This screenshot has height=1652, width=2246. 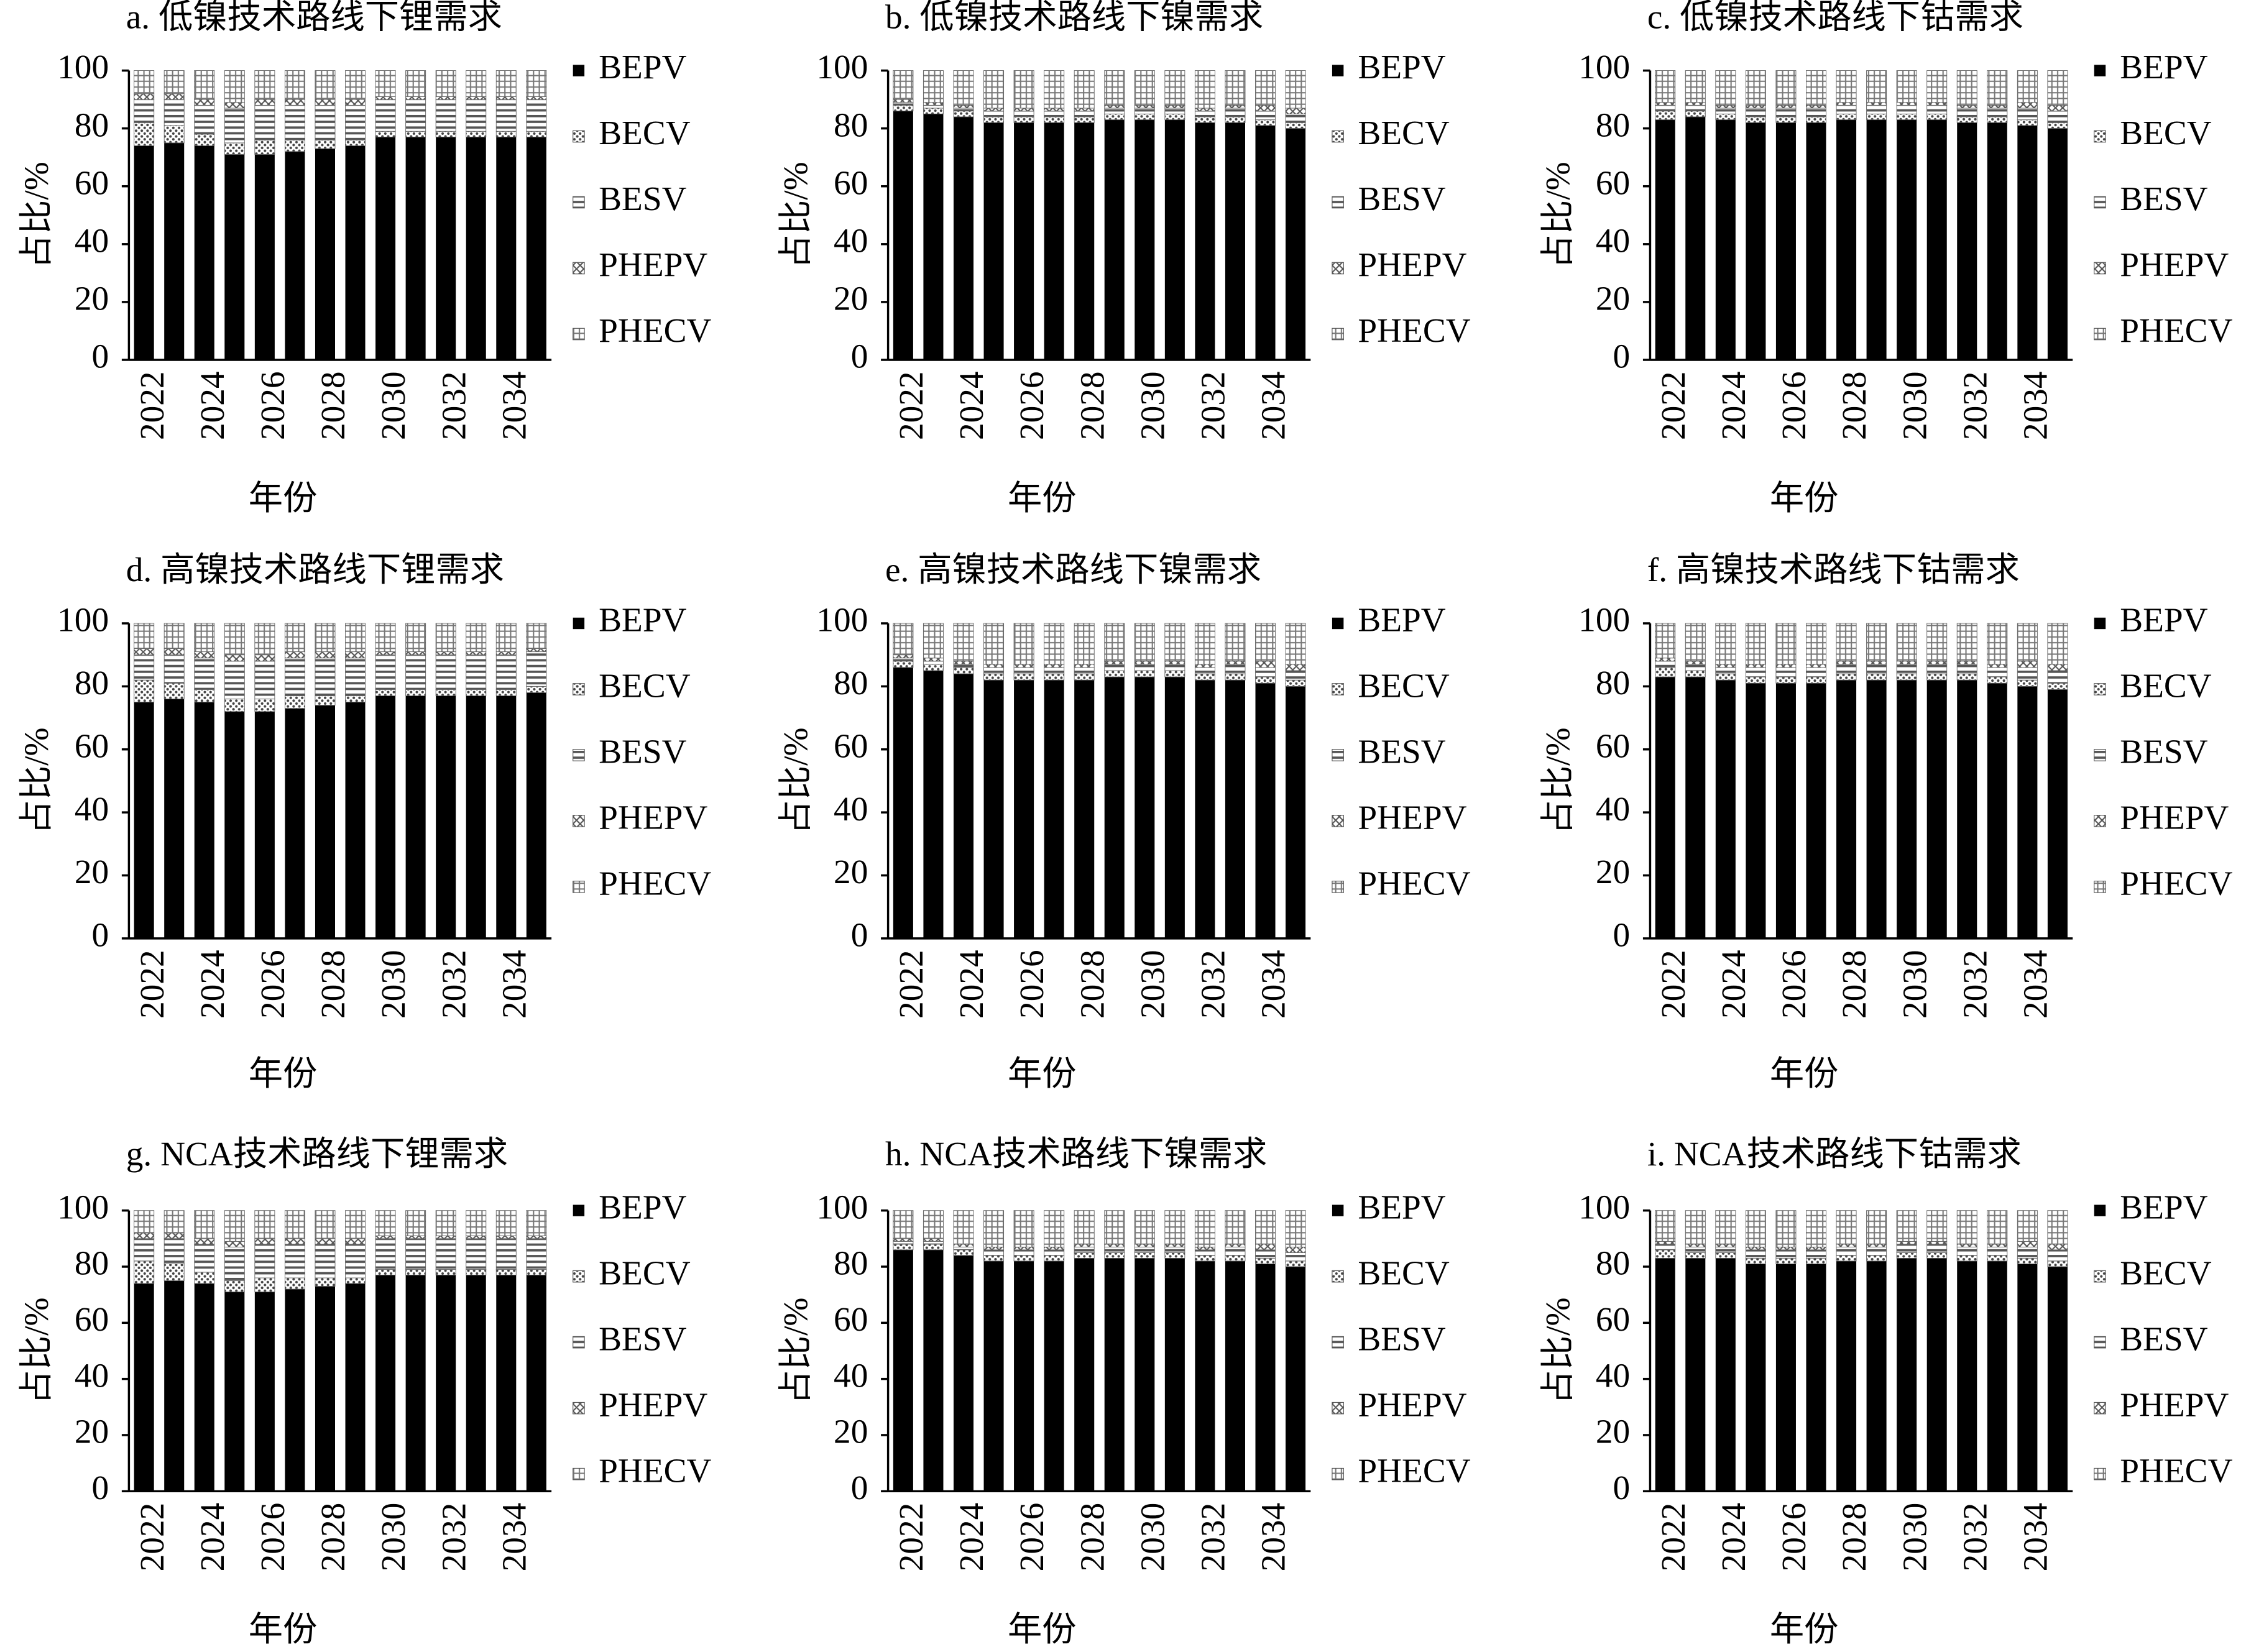 I want to click on legend-label: BESV, so click(x=642, y=752).